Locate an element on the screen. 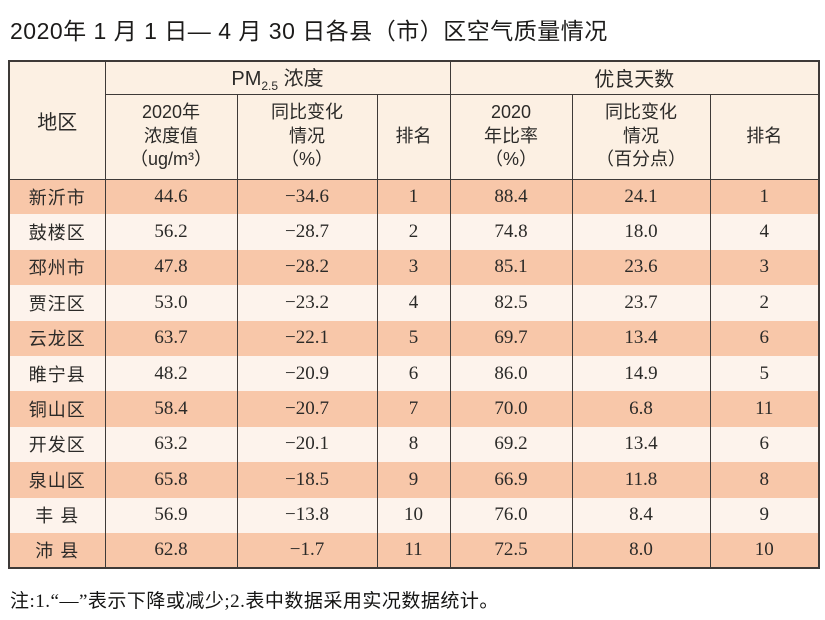 This screenshot has height=620, width=825. table-row: 开发区 63.2 −20.1 8 69.2 13.4 6 is located at coordinates (414, 444).